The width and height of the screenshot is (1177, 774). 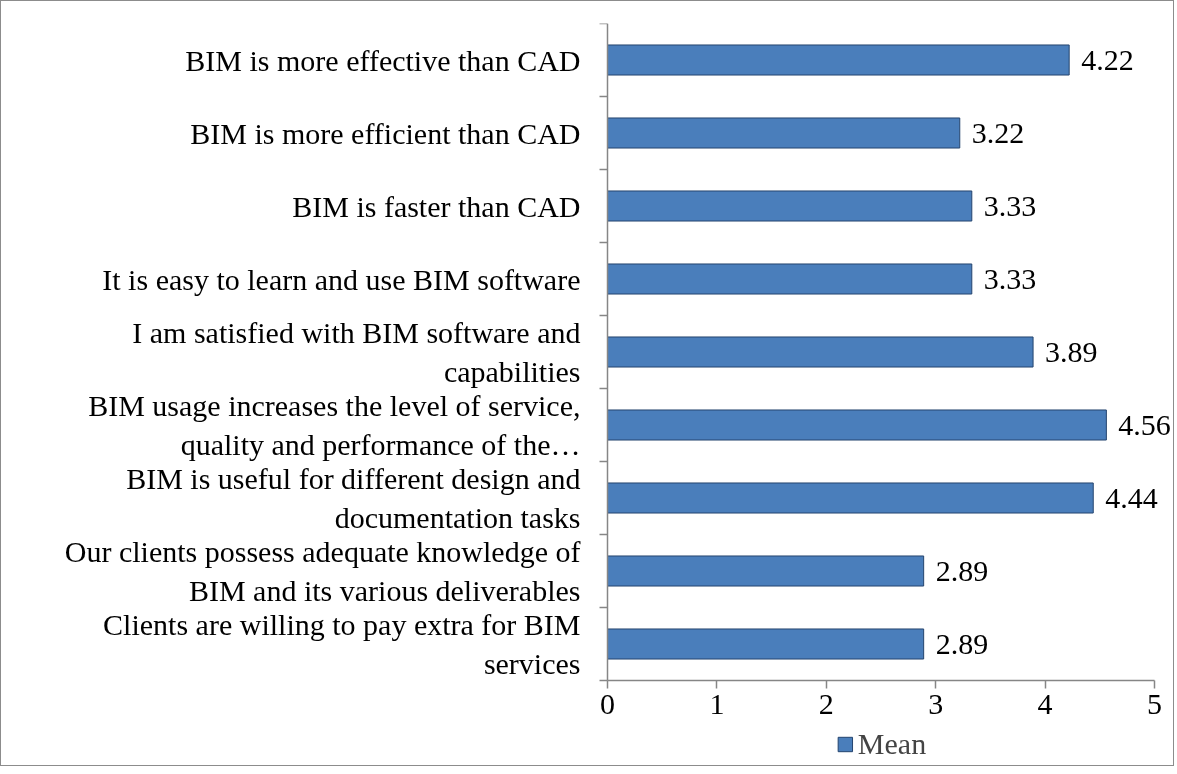 What do you see at coordinates (936, 703) in the screenshot?
I see `x-tick-label: 3` at bounding box center [936, 703].